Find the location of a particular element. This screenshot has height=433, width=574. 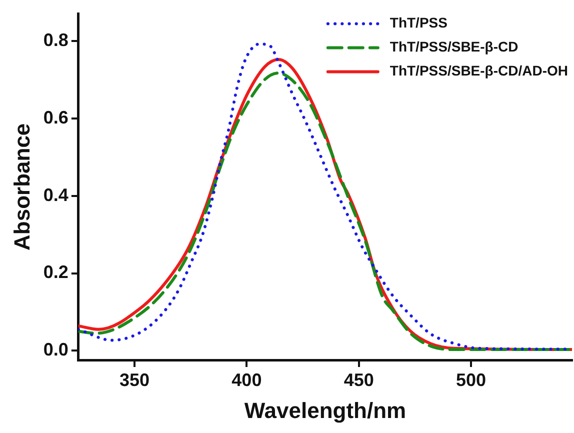

y-tick-label: 0.0 is located at coordinates (55, 350).